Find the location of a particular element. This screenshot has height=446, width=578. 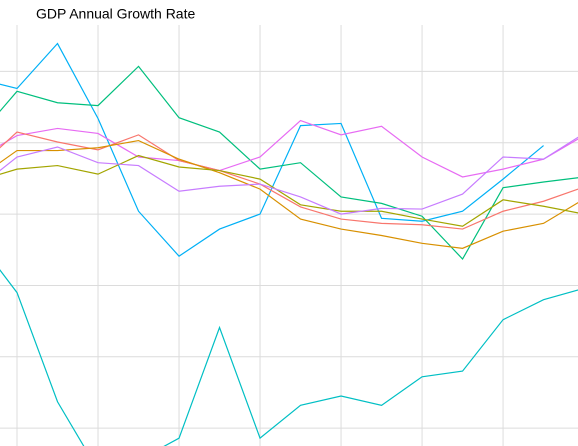

series-line is located at coordinates (289, 148).